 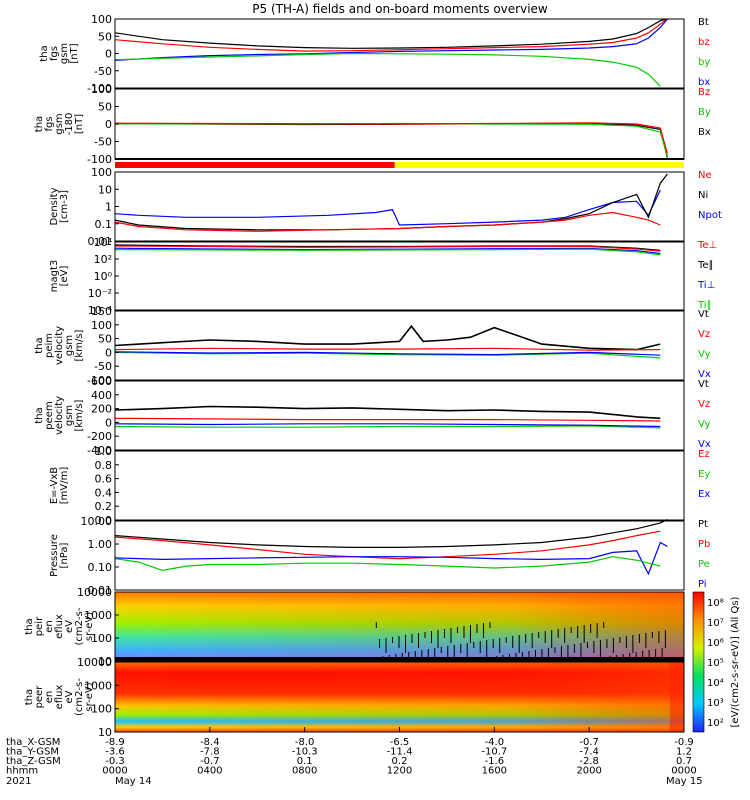 I want to click on x-row-value: -7.4, so click(x=589, y=752).